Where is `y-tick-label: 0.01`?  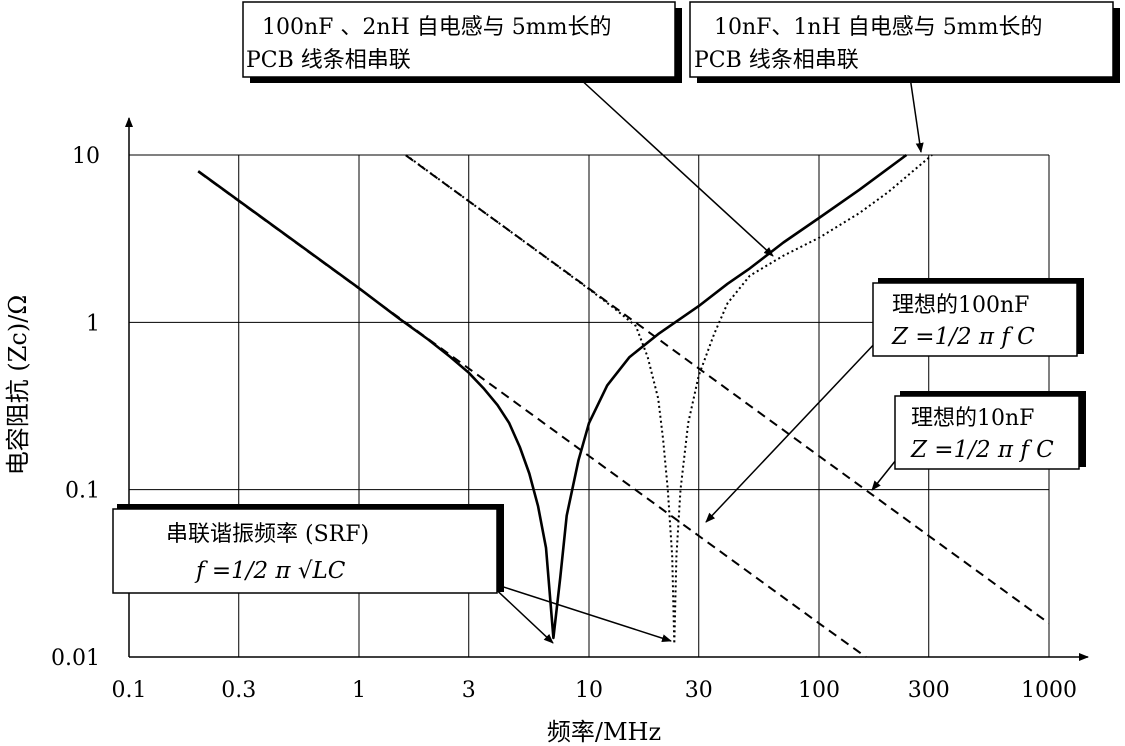 y-tick-label: 0.01 is located at coordinates (75, 658).